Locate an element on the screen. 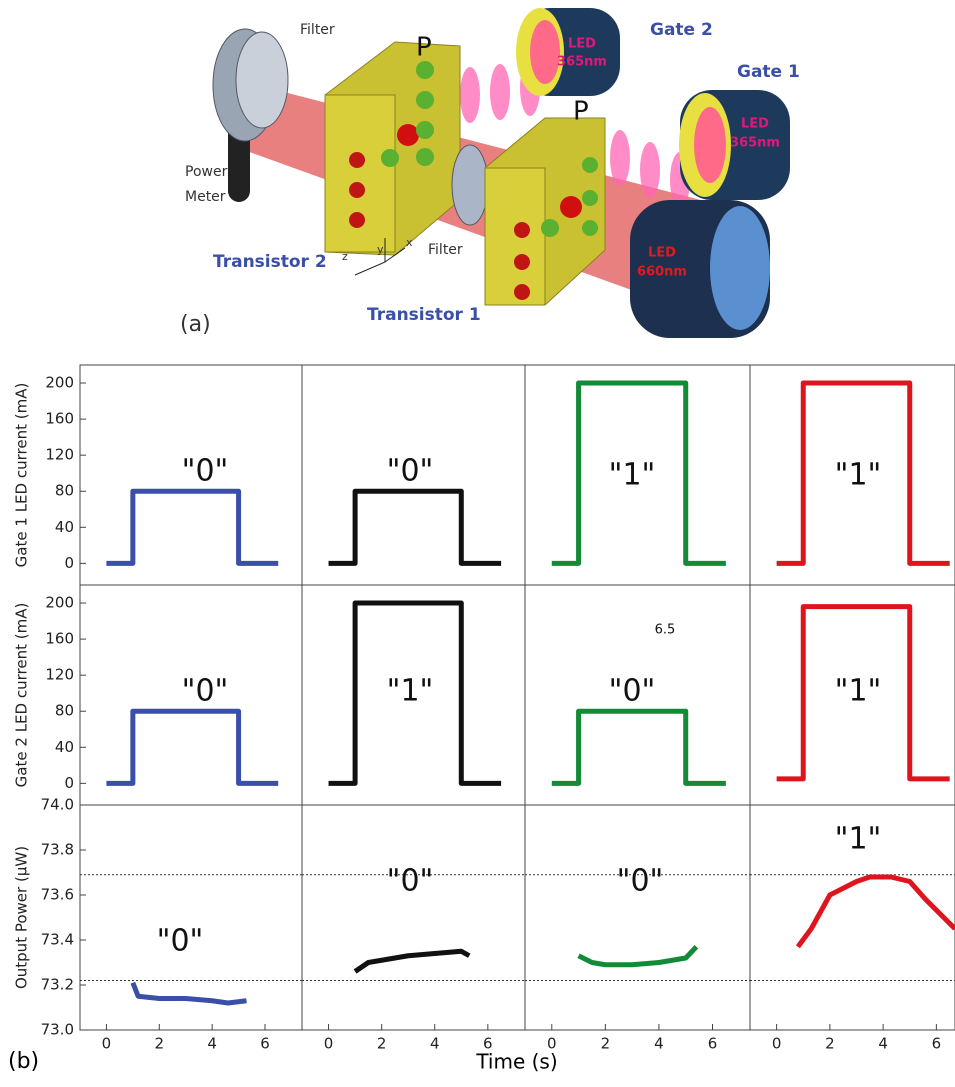  annotation: 6.5 is located at coordinates (665, 630).